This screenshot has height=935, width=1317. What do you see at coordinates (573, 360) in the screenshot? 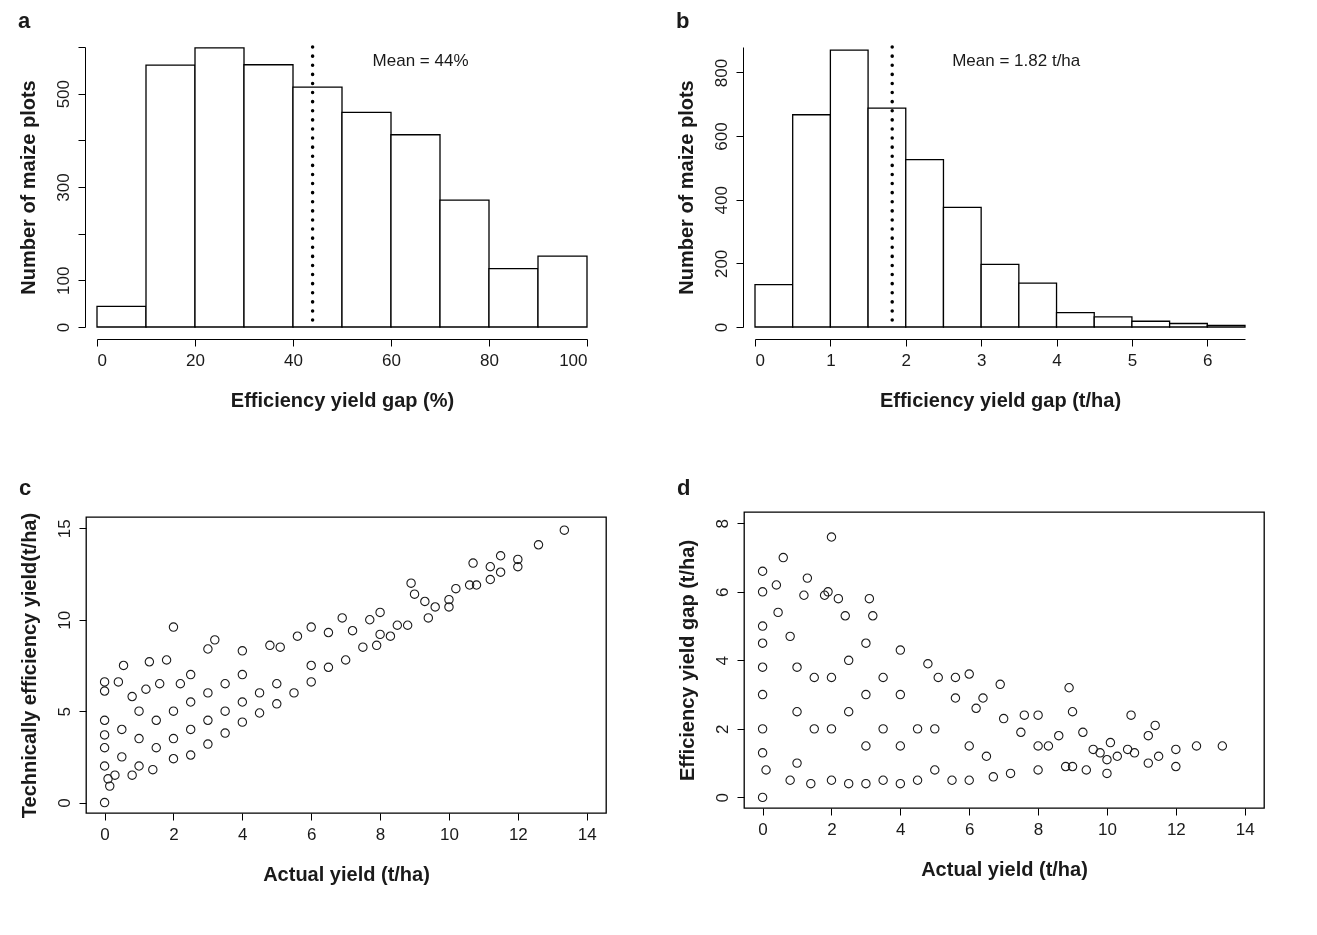
I see `x-tick-label: 100` at bounding box center [573, 360].